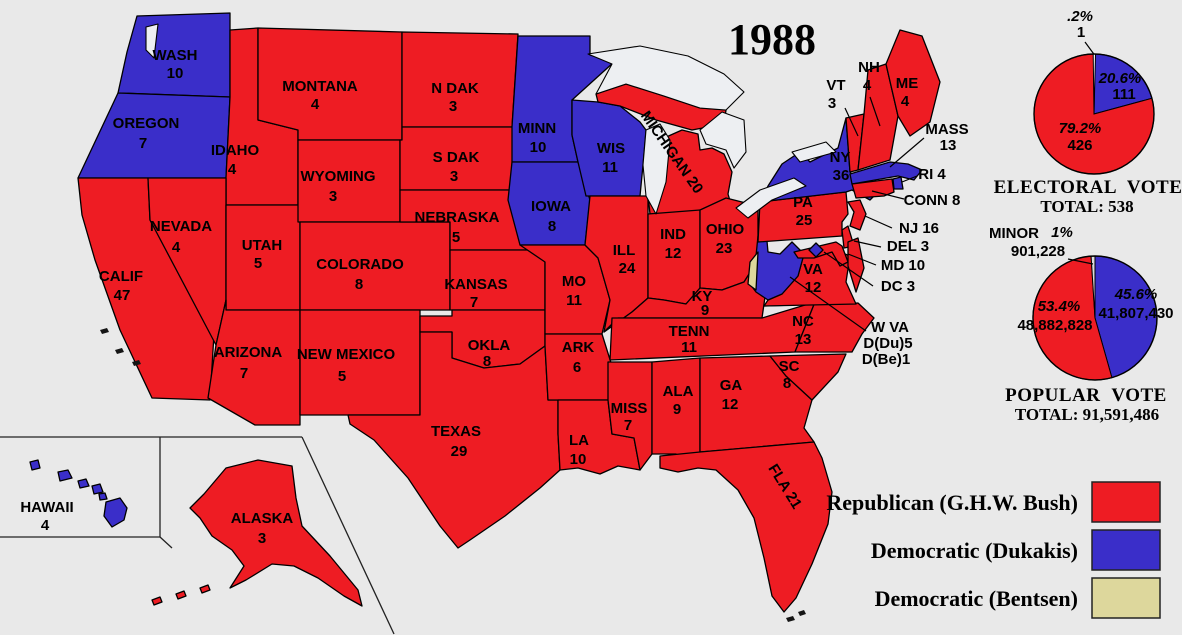 This screenshot has width=1182, height=635. What do you see at coordinates (803, 339) in the screenshot?
I see `state-label-north_carolina-1: 13` at bounding box center [803, 339].